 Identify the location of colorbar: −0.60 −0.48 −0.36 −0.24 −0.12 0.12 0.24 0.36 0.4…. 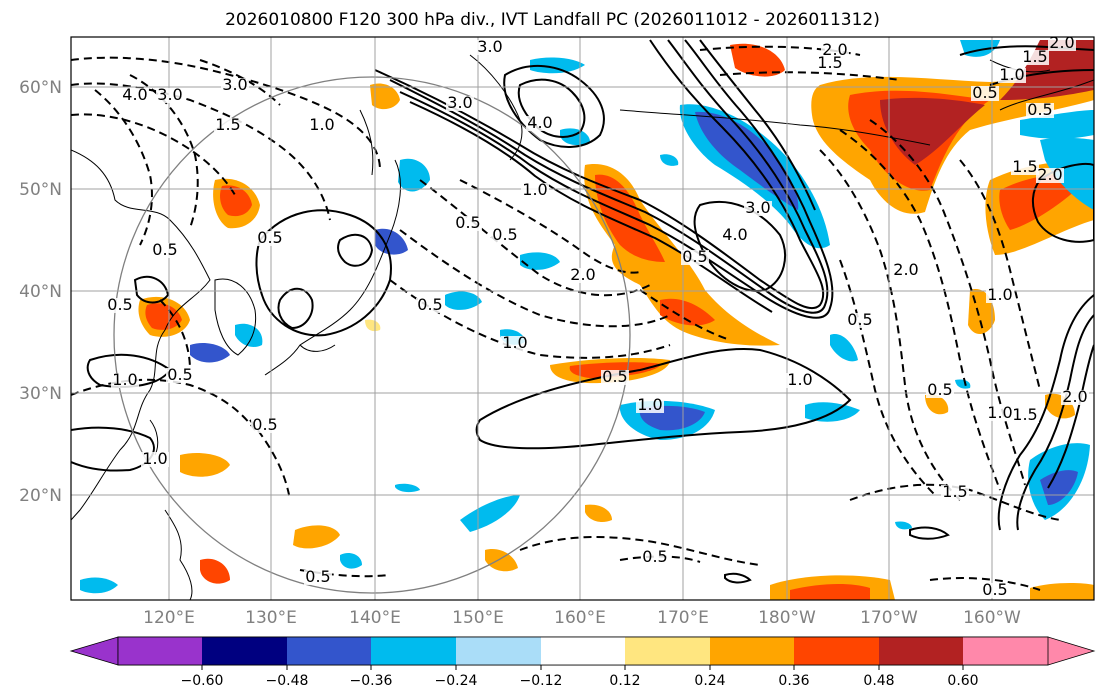
(582, 662).